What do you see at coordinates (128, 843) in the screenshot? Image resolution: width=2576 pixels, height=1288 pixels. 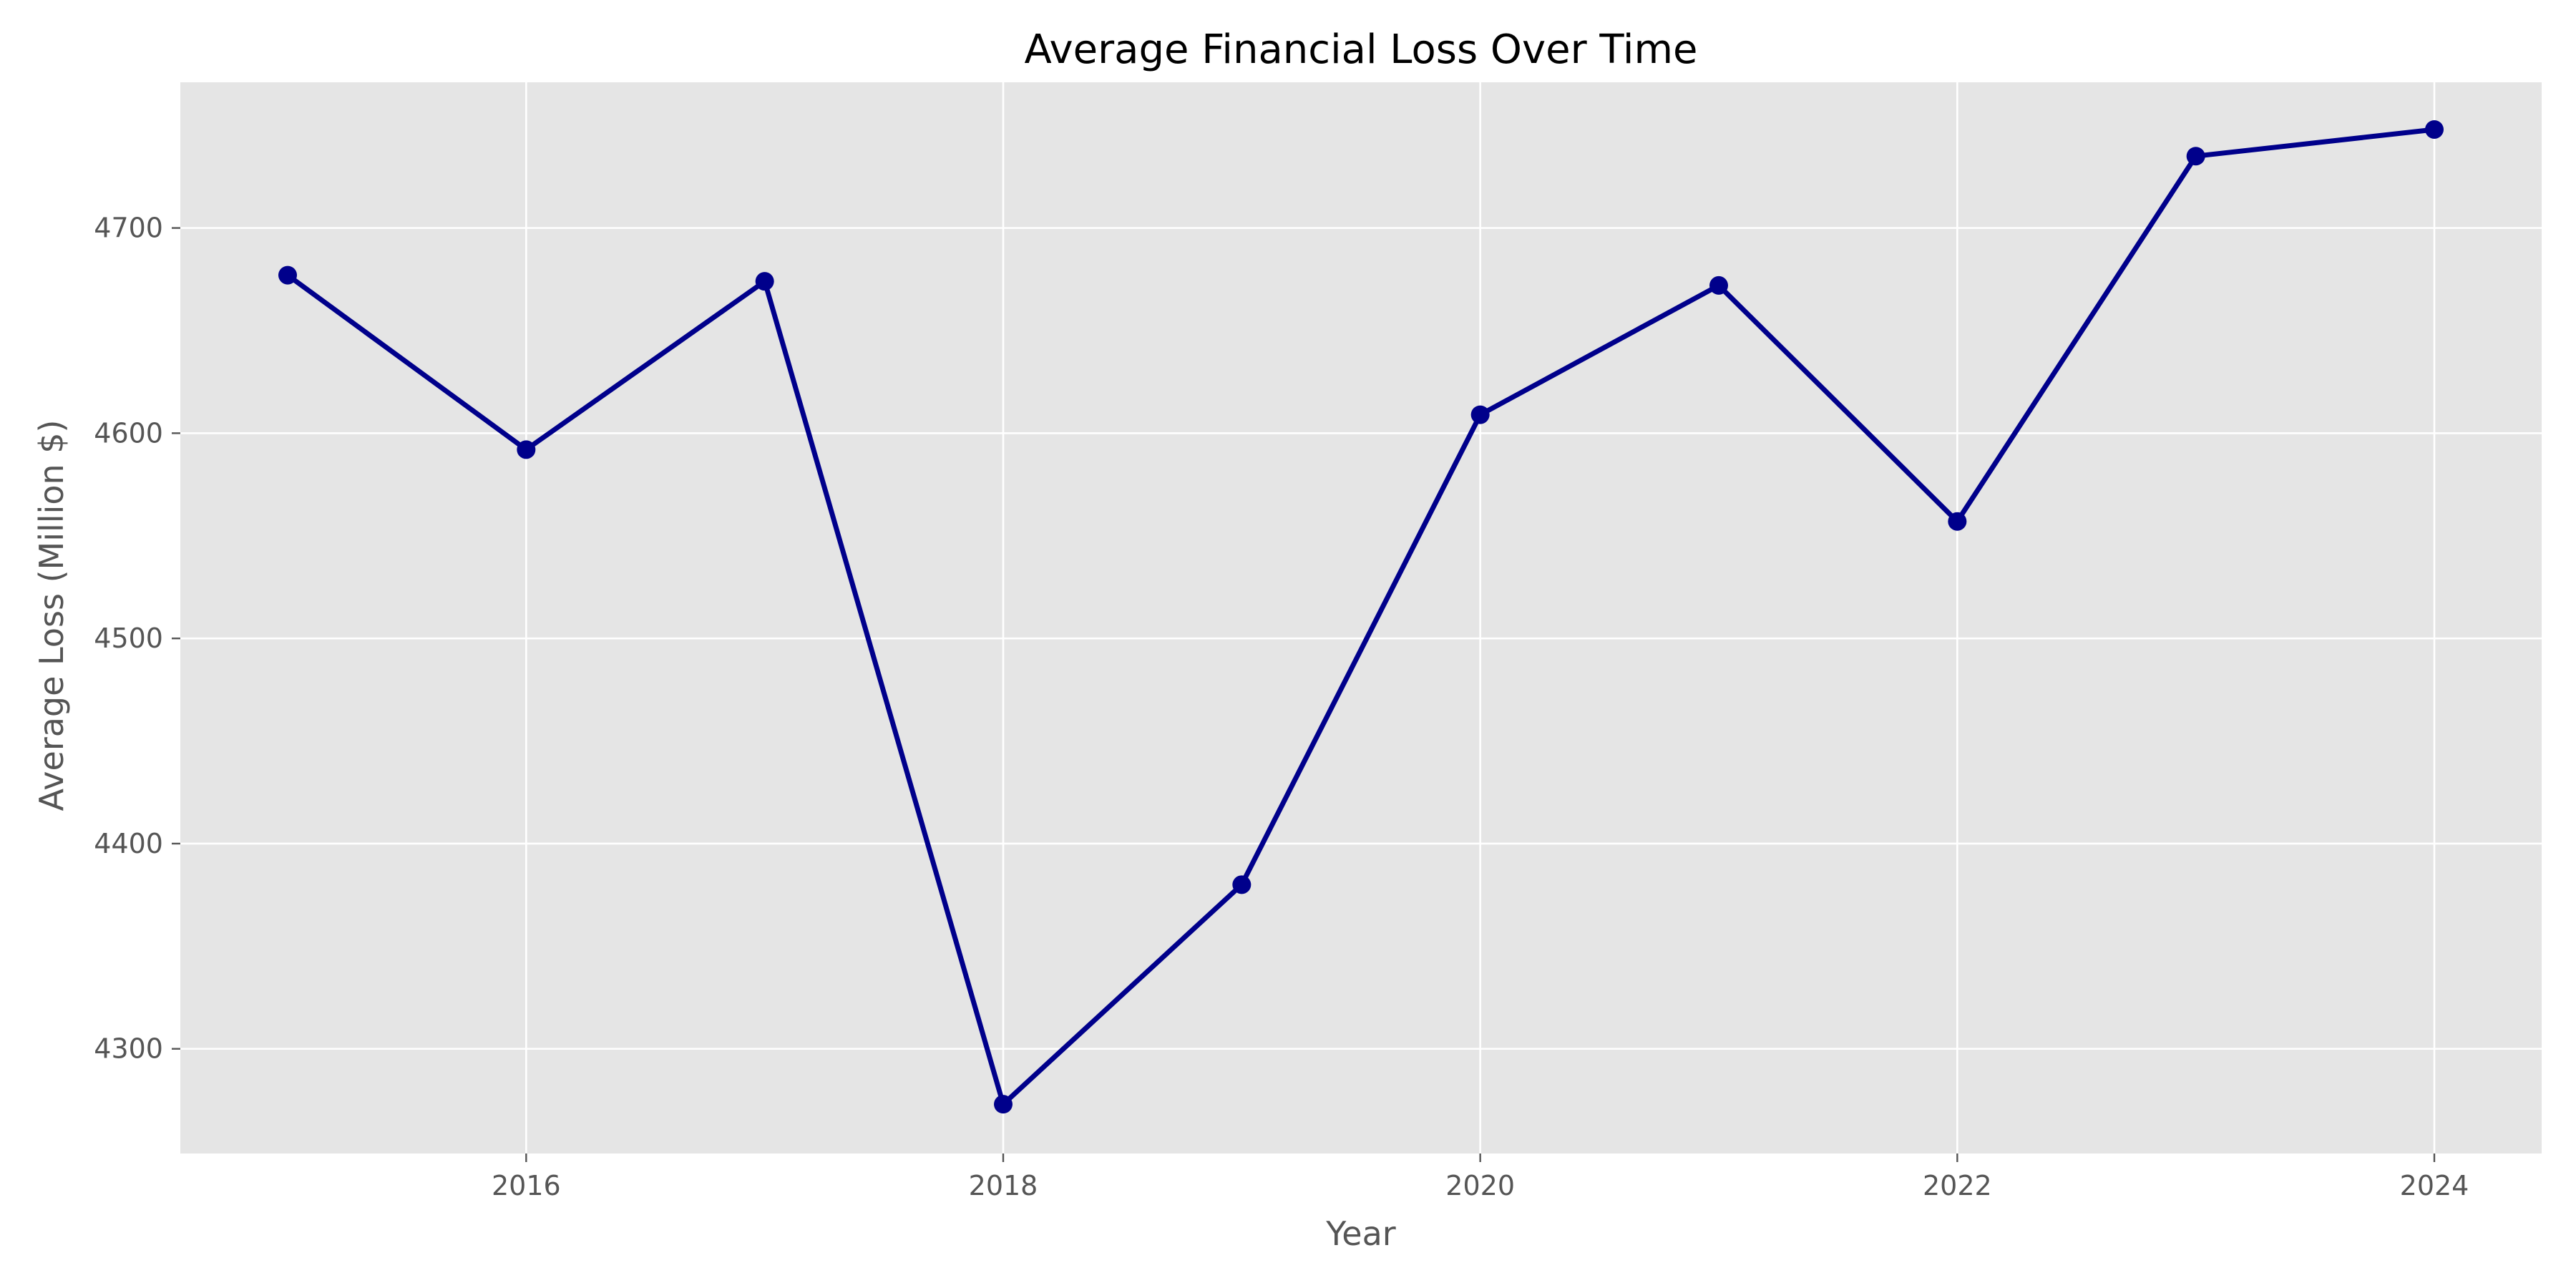 I see `y-tick-label: 4400` at bounding box center [128, 843].